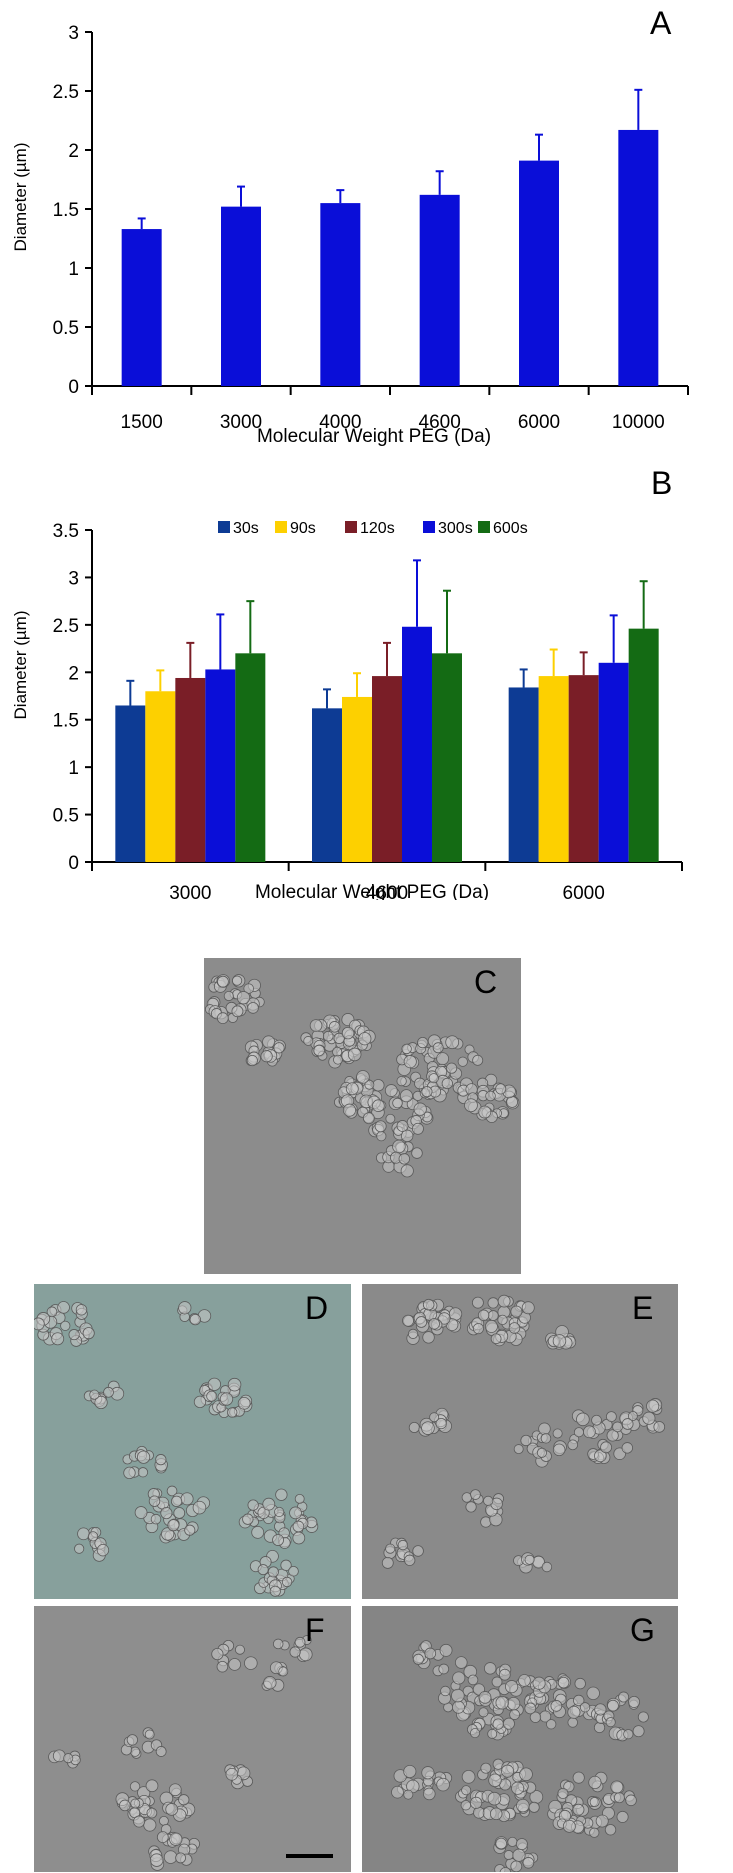 Image resolution: width=733 pixels, height=1873 pixels. I want to click on panel-label-d: D, so click(317, 1308).